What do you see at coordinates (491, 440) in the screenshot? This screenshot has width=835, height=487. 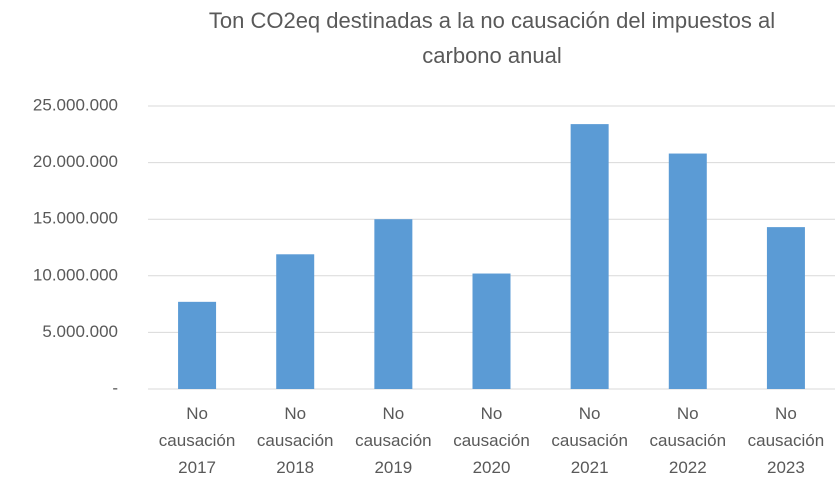 I see `x-tick-label: No causación 2020` at bounding box center [491, 440].